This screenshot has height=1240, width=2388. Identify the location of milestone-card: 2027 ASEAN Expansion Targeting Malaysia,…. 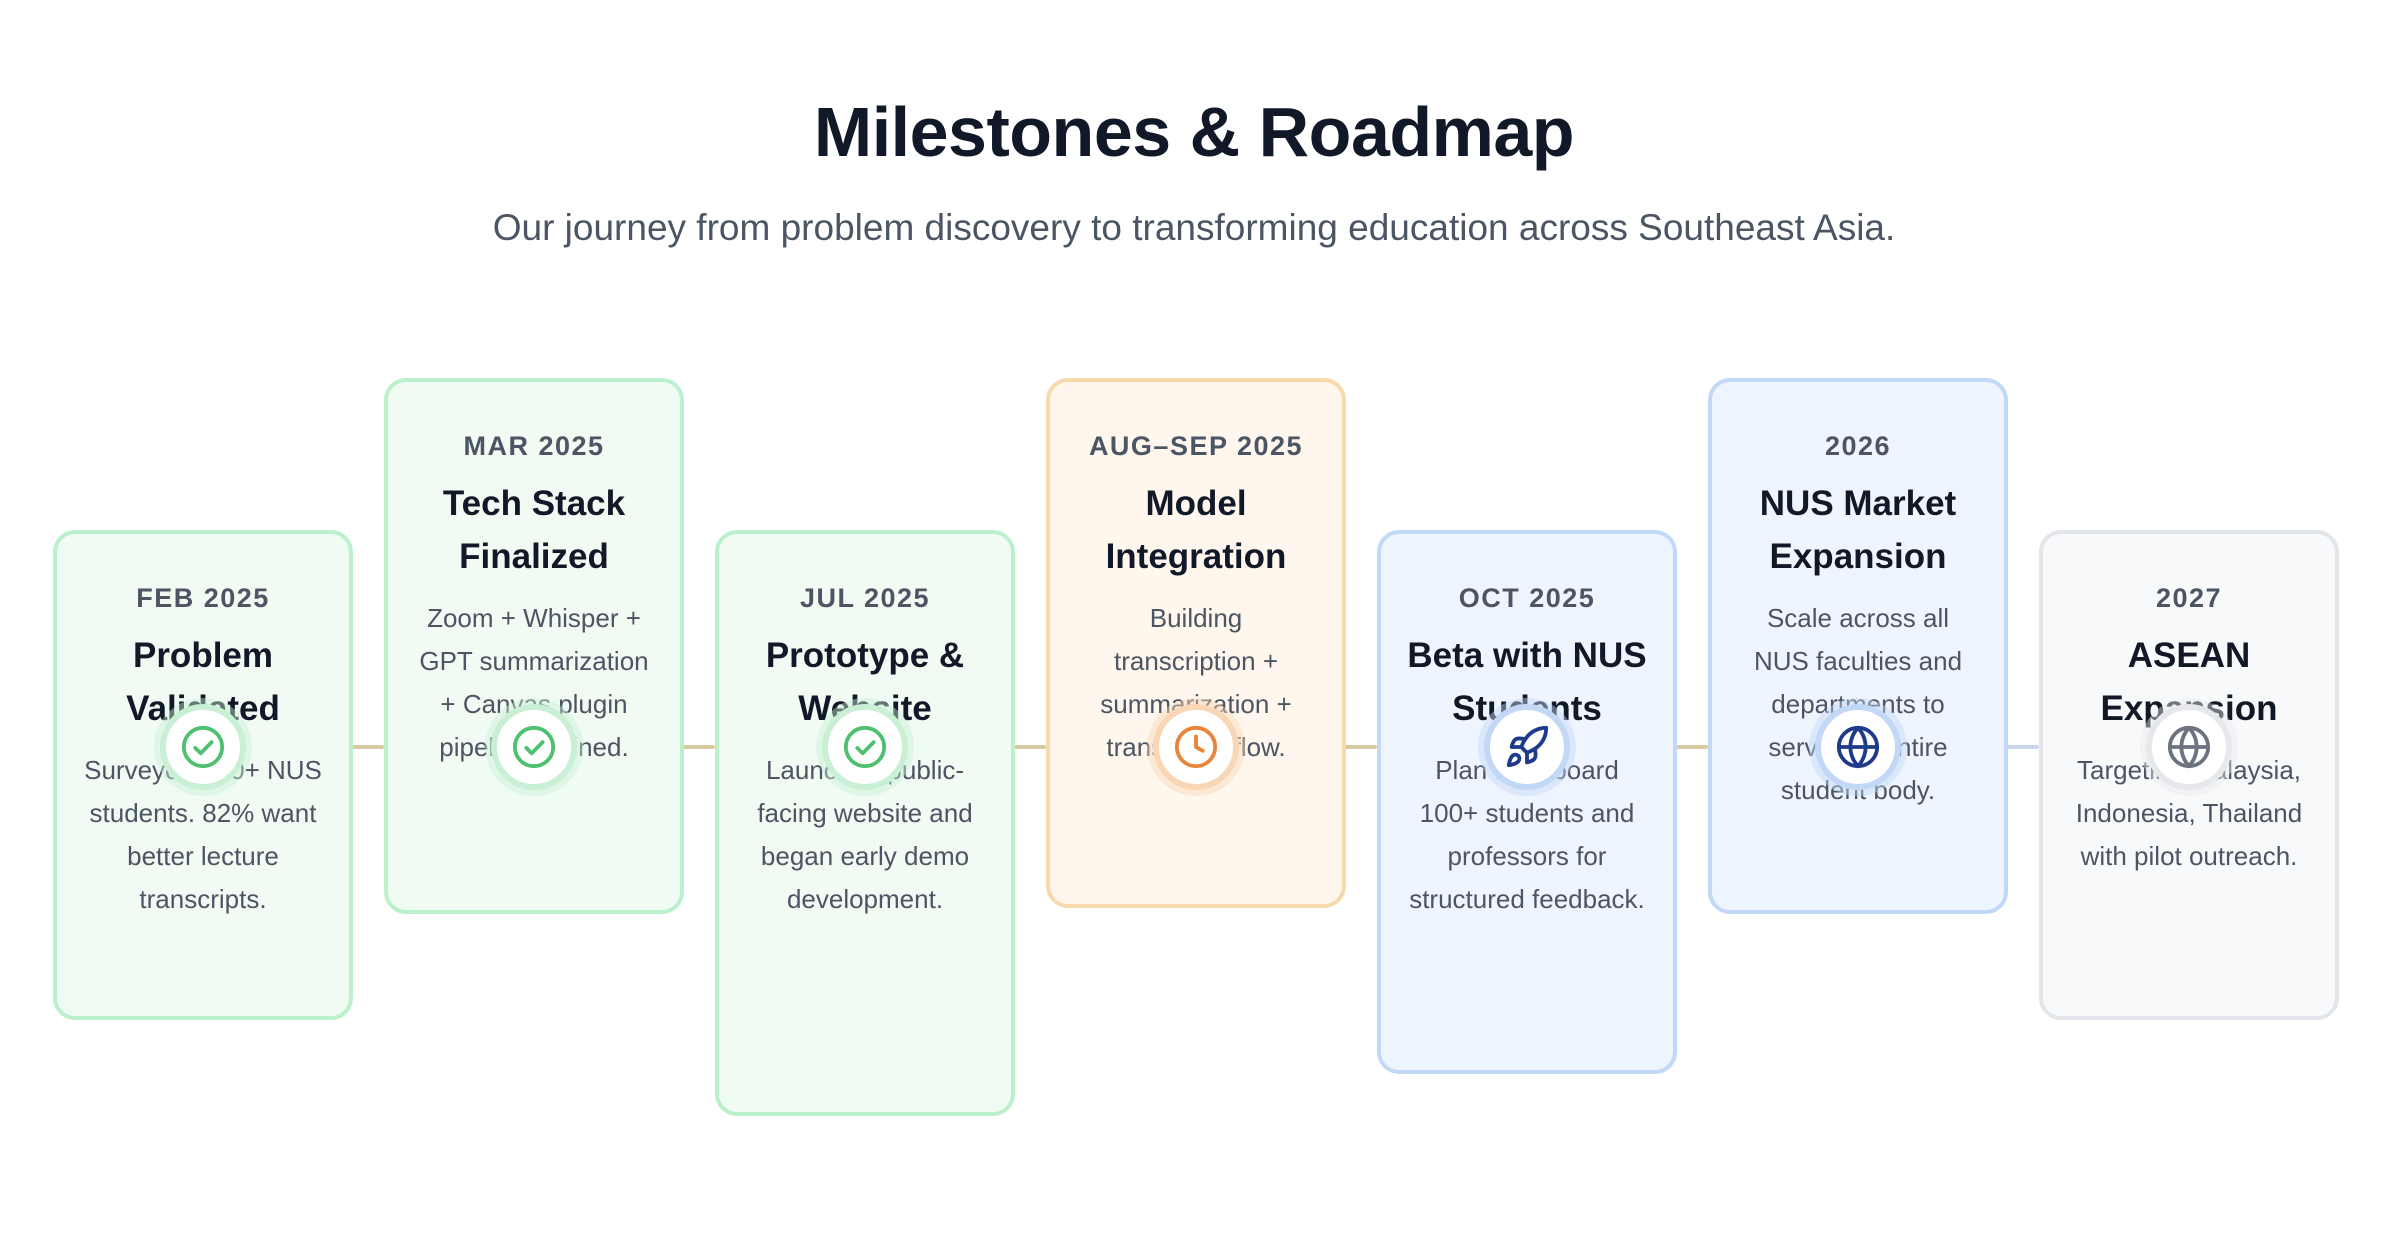
(2189, 775).